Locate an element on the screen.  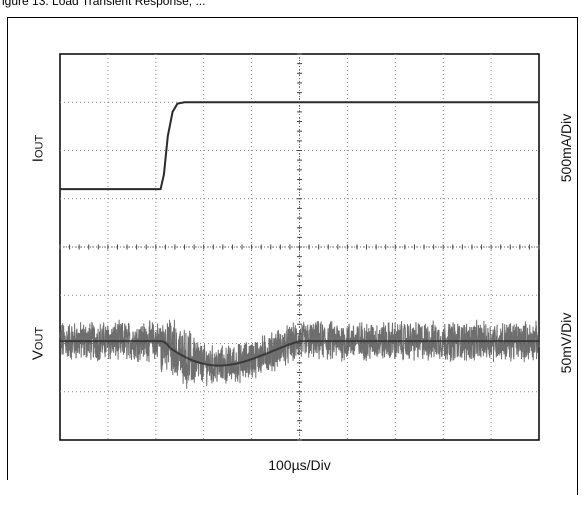
x-scale-label: 100µs/Div is located at coordinates (299, 465).